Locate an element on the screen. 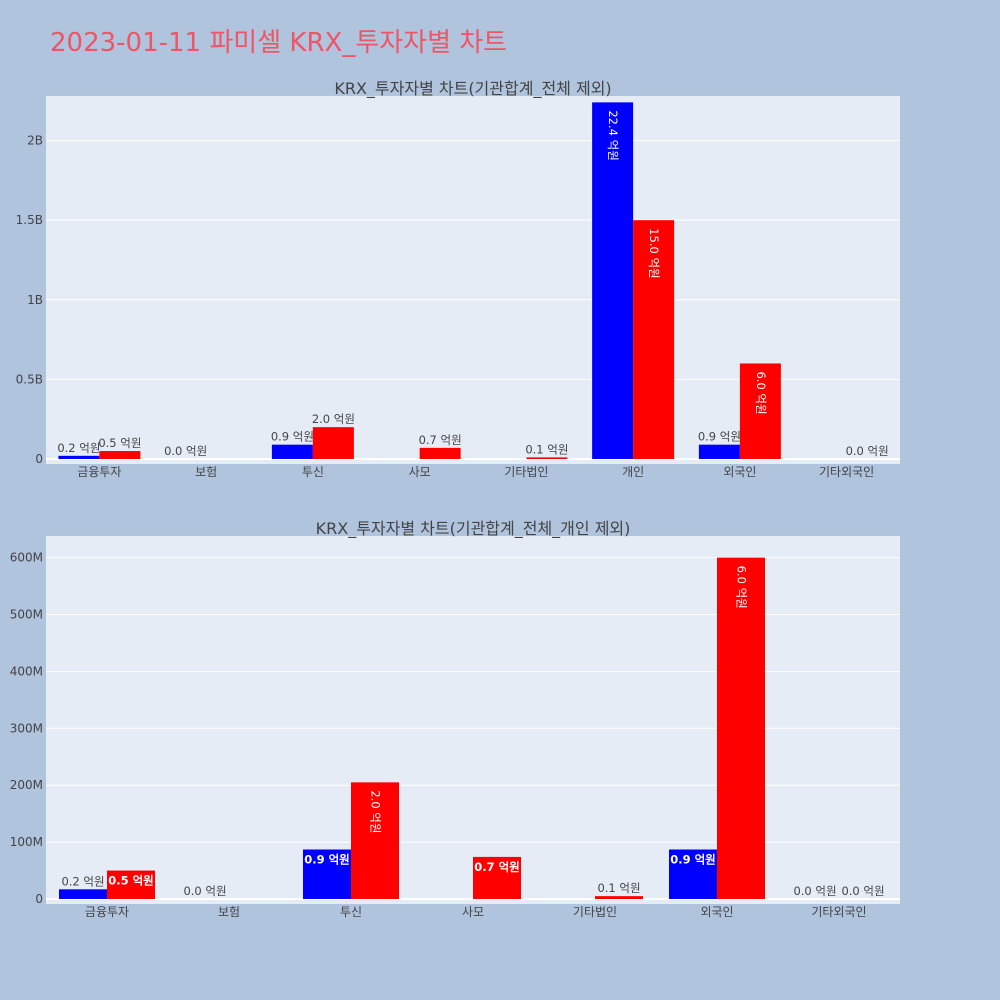 The height and width of the screenshot is (1000, 1000). bar-label: 22.4 억원 is located at coordinates (613, 135).